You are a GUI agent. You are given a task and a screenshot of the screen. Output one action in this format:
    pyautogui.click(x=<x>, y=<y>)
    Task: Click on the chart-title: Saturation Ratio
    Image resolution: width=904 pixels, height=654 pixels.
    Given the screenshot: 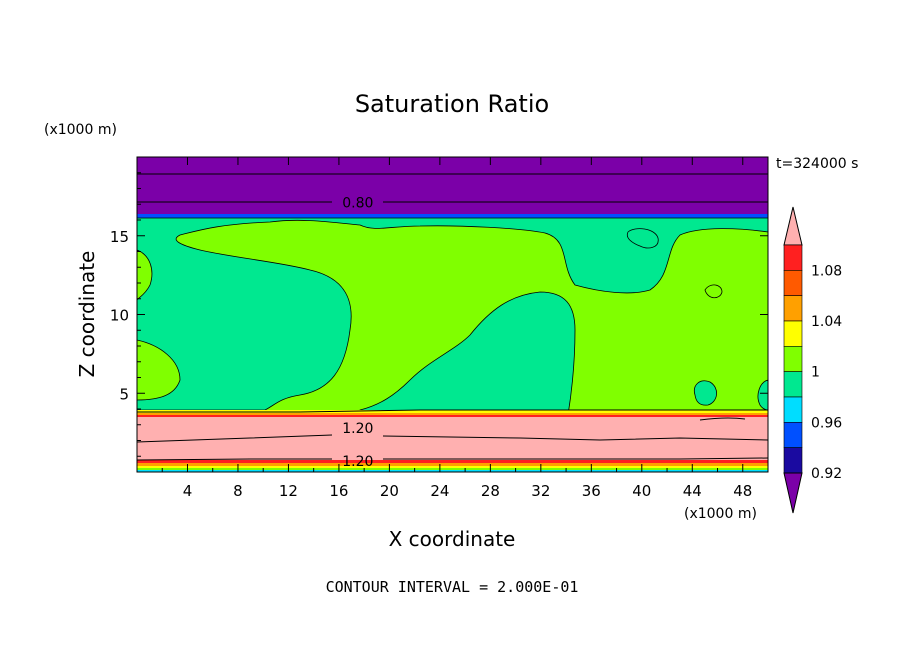 What is the action you would take?
    pyautogui.click(x=452, y=104)
    